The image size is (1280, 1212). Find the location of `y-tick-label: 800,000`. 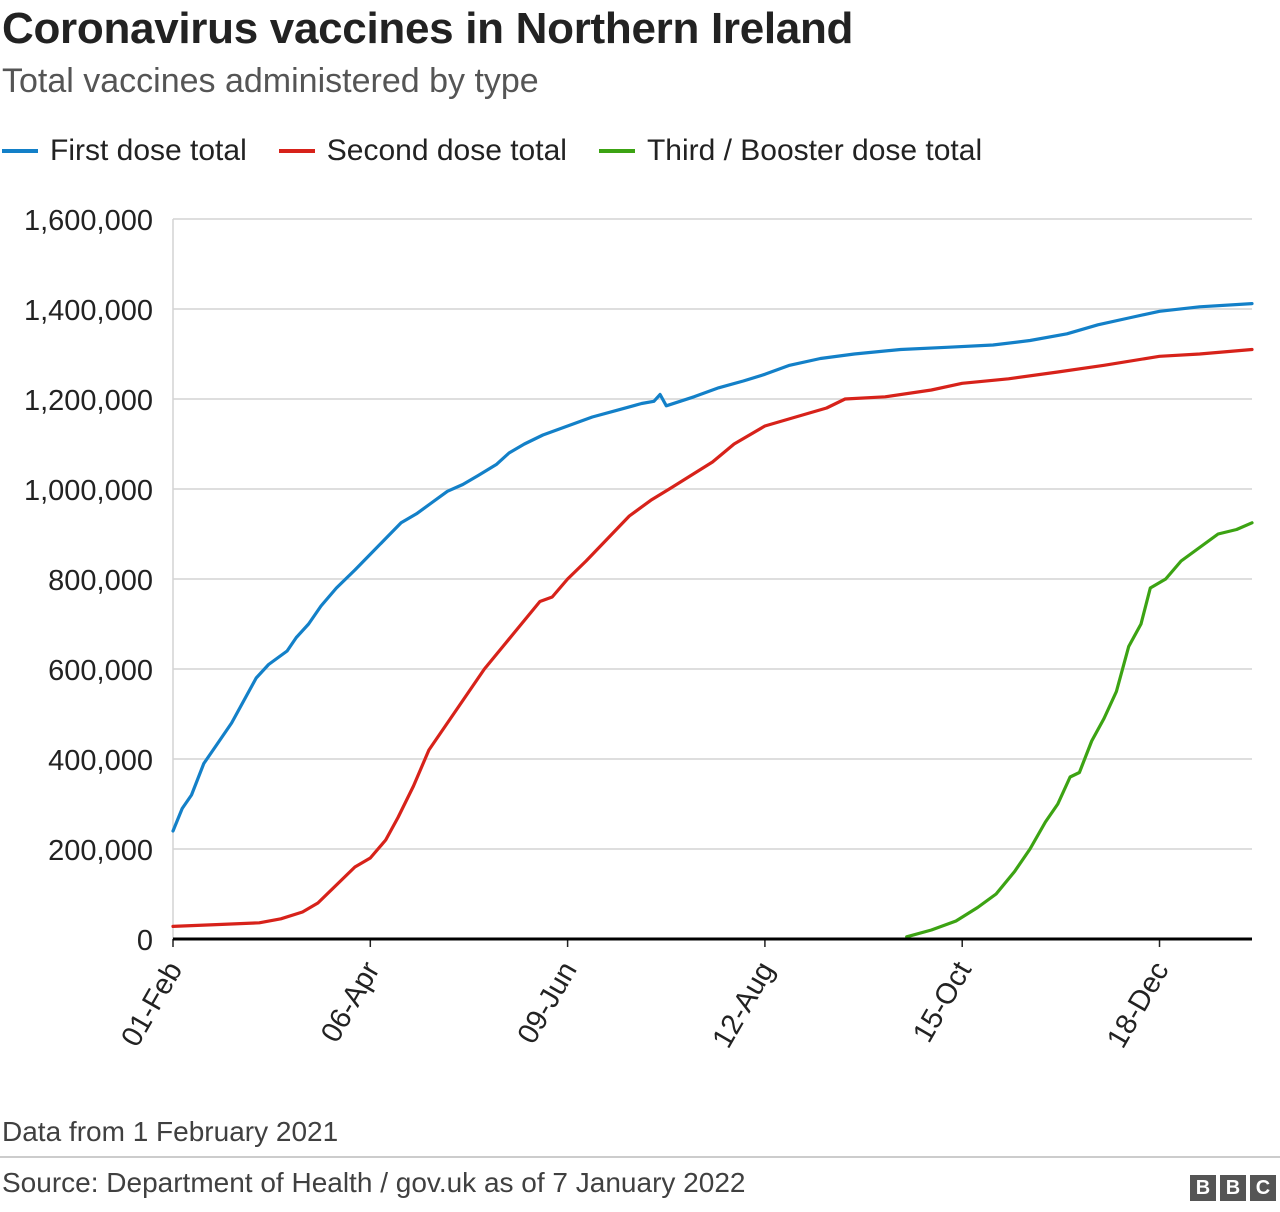

y-tick-label: 800,000 is located at coordinates (100, 581).